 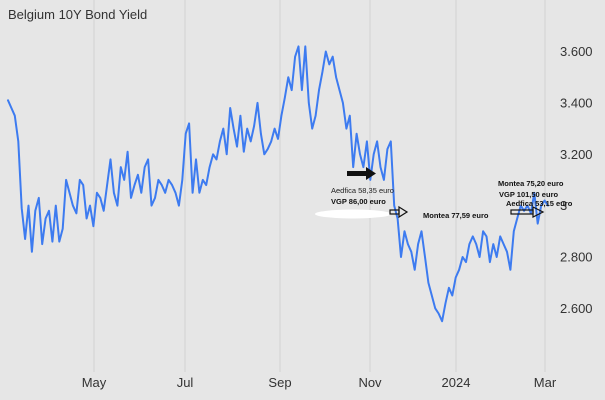 I want to click on x-tick-label: Jul, so click(x=185, y=382).